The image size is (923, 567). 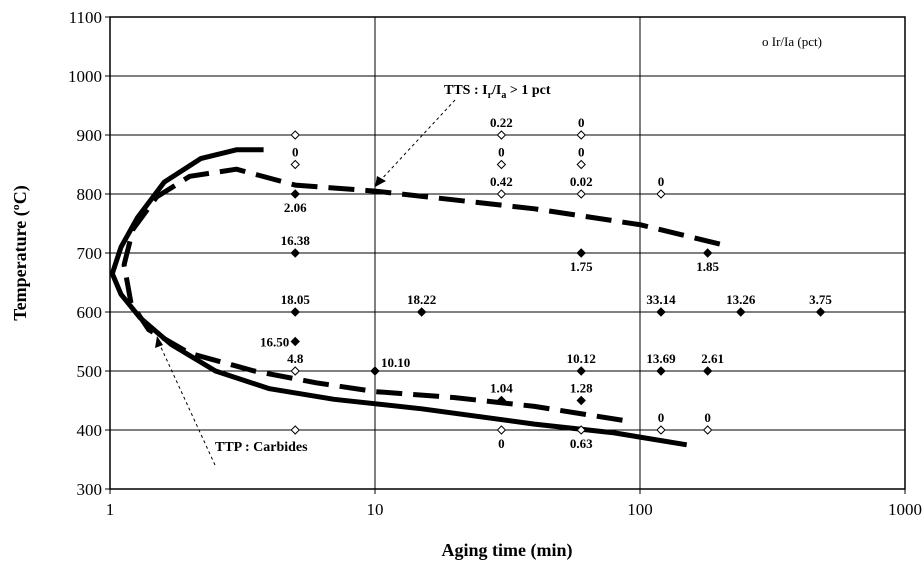 I want to click on y-tick-label: 500, so click(x=90, y=371).